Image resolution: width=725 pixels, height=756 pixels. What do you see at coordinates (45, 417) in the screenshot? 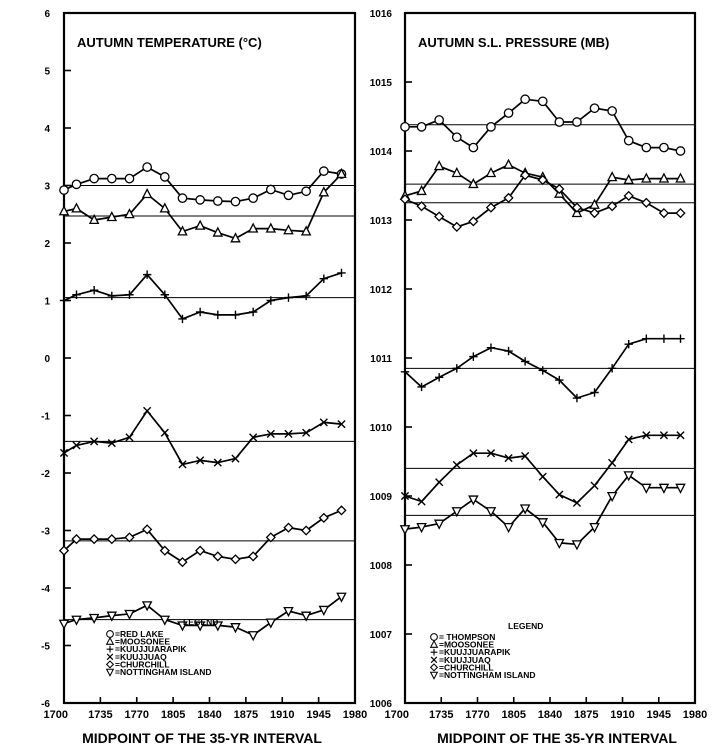
I see `temperature-y-tick-label: -1` at bounding box center [45, 417].